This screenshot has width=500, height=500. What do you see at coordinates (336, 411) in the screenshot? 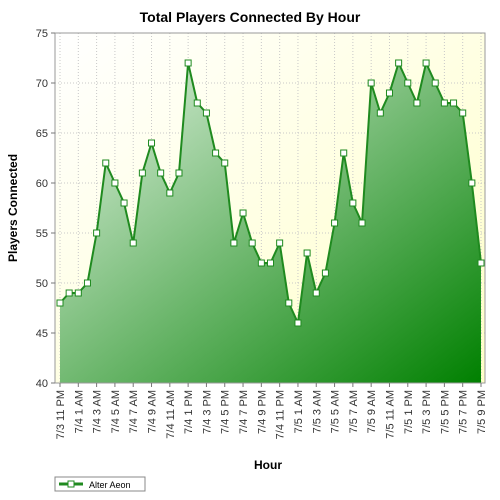
I see `x-tick-label: 7/5 5 AM` at bounding box center [336, 411].